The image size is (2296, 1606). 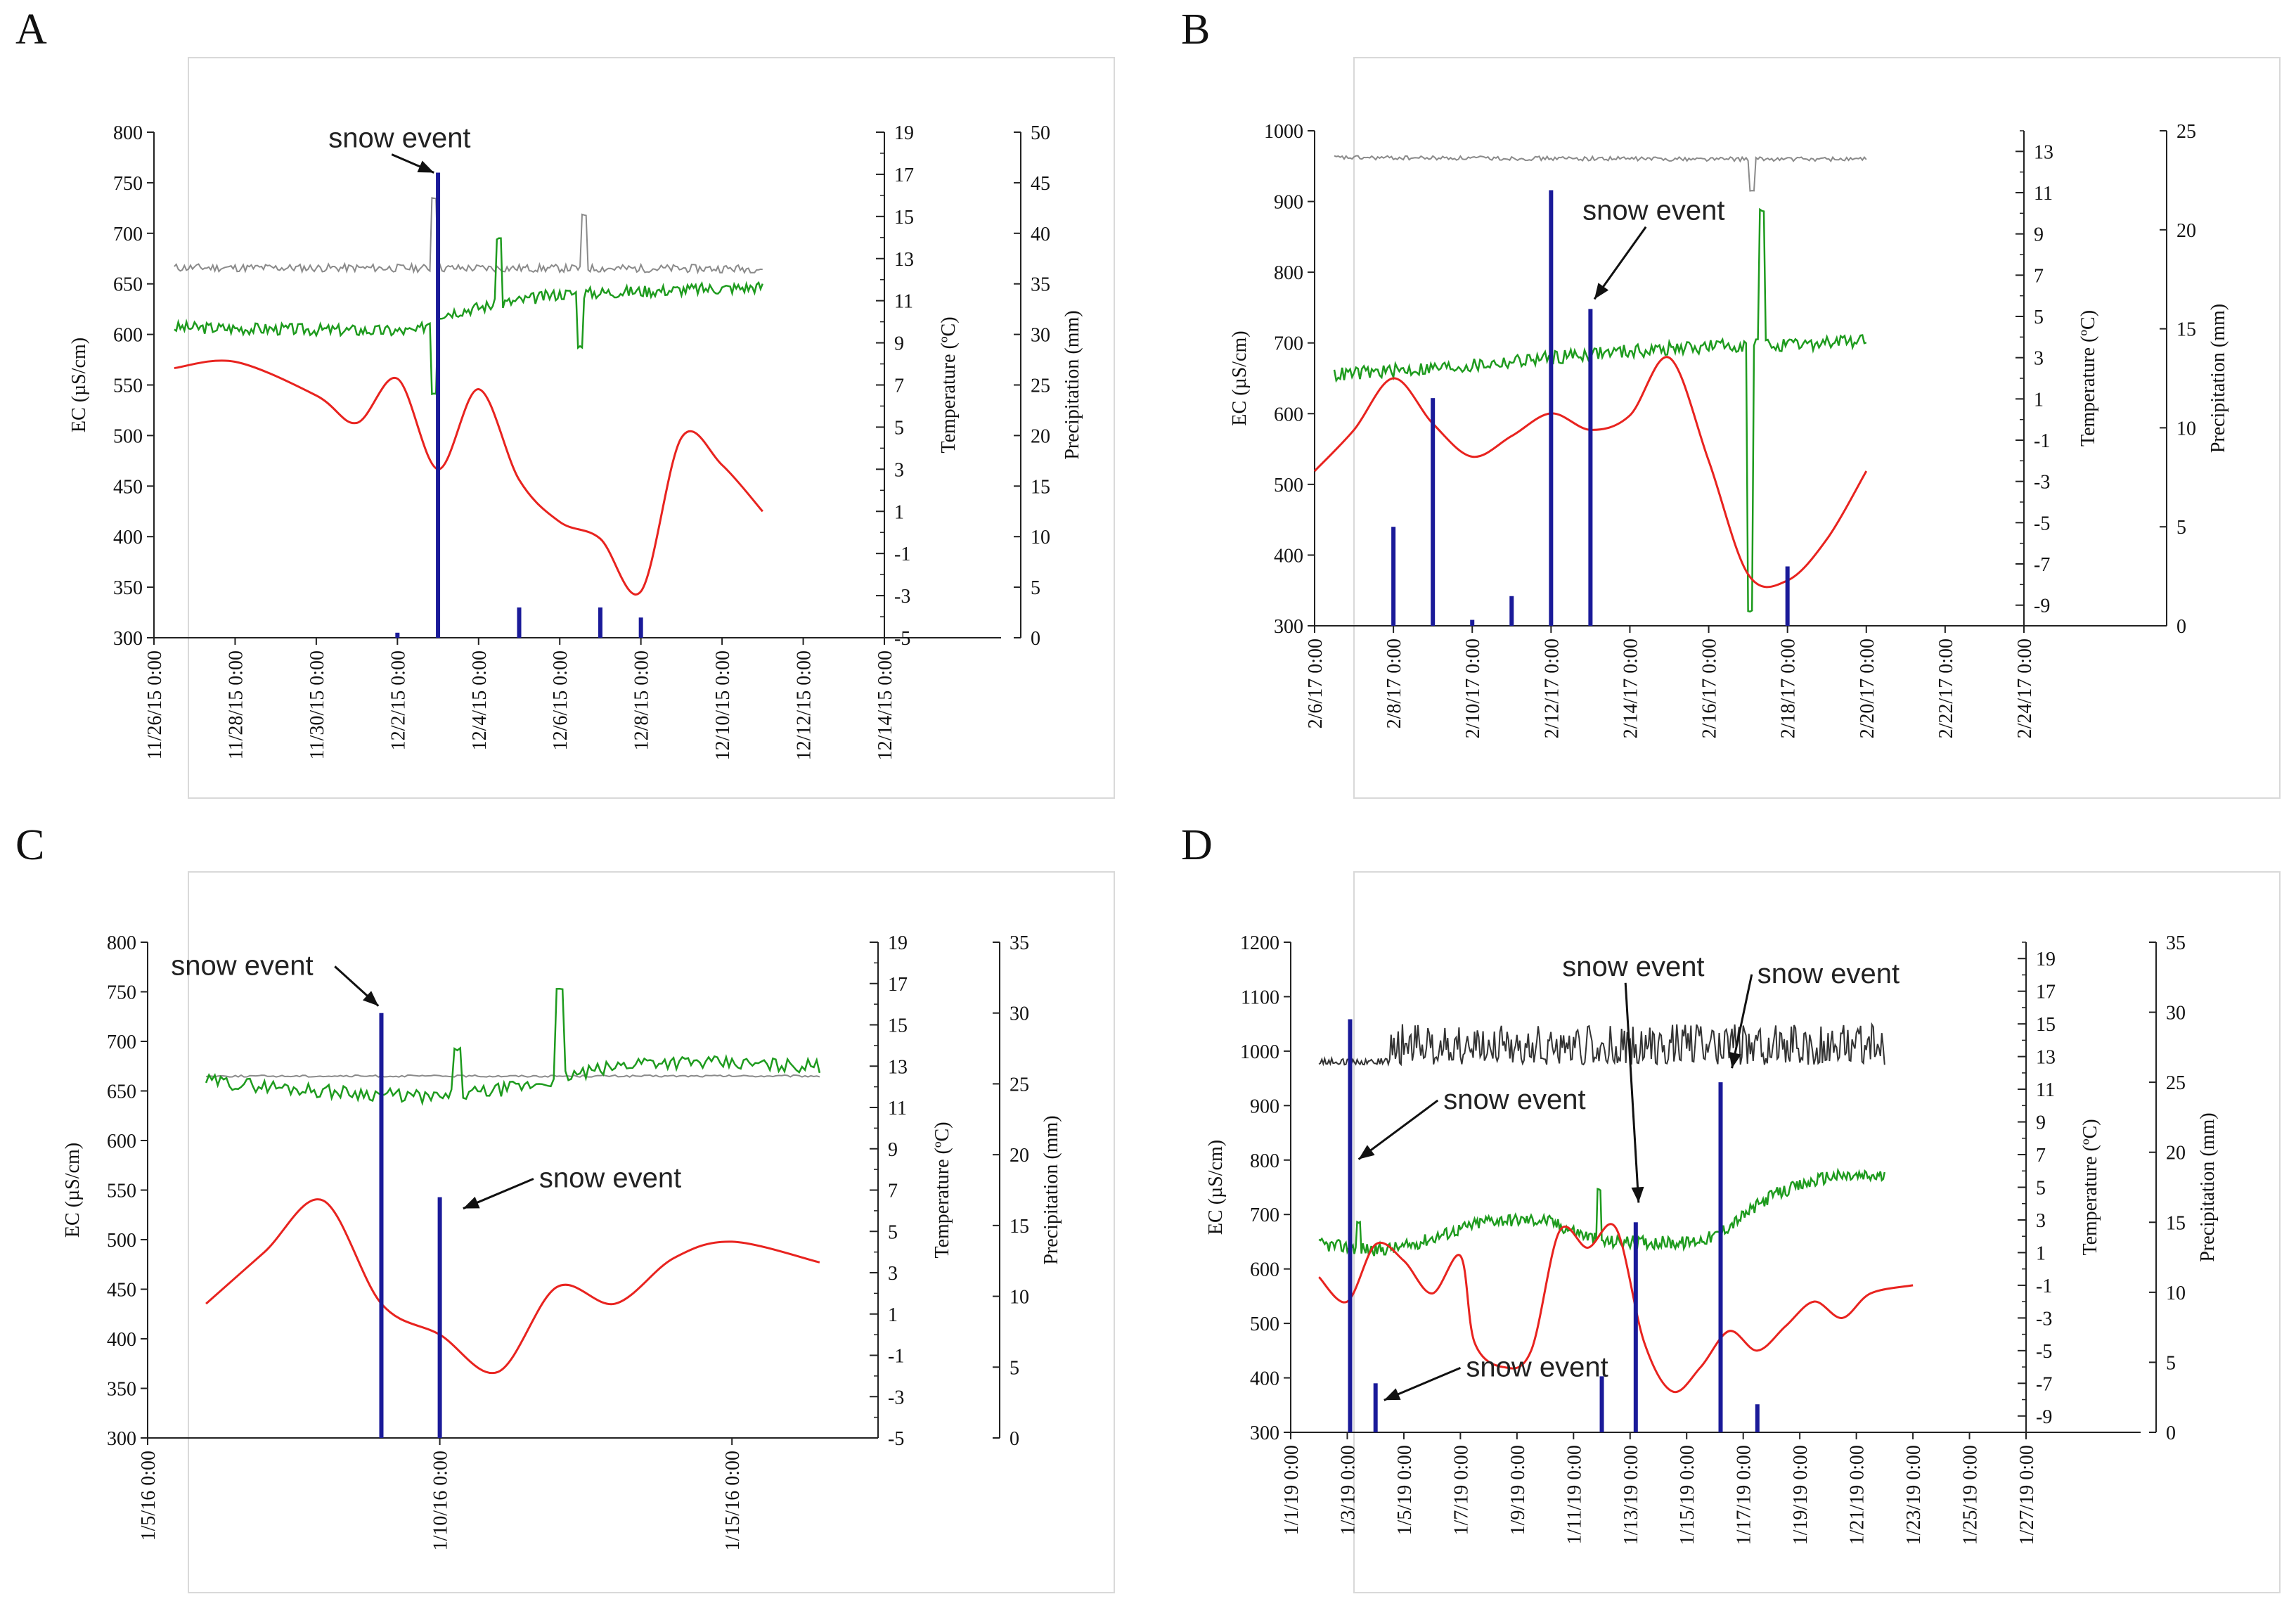 What do you see at coordinates (1602, 1212) in the screenshot?
I see `ec-green-series` at bounding box center [1602, 1212].